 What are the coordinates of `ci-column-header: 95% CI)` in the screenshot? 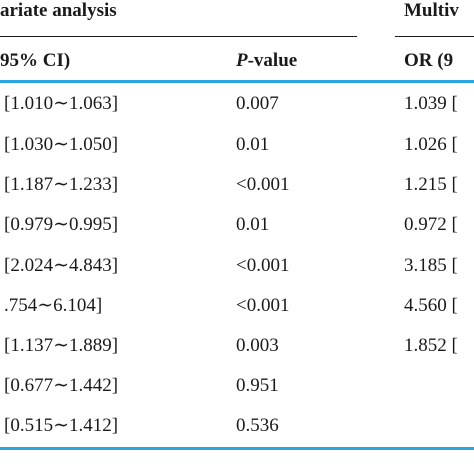 It's located at (35, 60).